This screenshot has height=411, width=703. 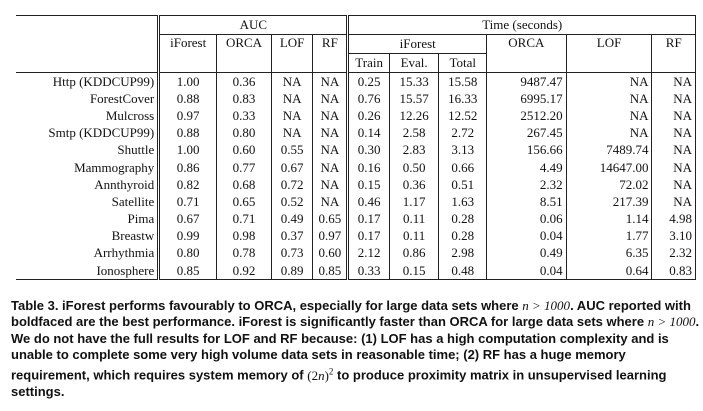 I want to click on time-cell: 156.66, so click(x=526, y=150).